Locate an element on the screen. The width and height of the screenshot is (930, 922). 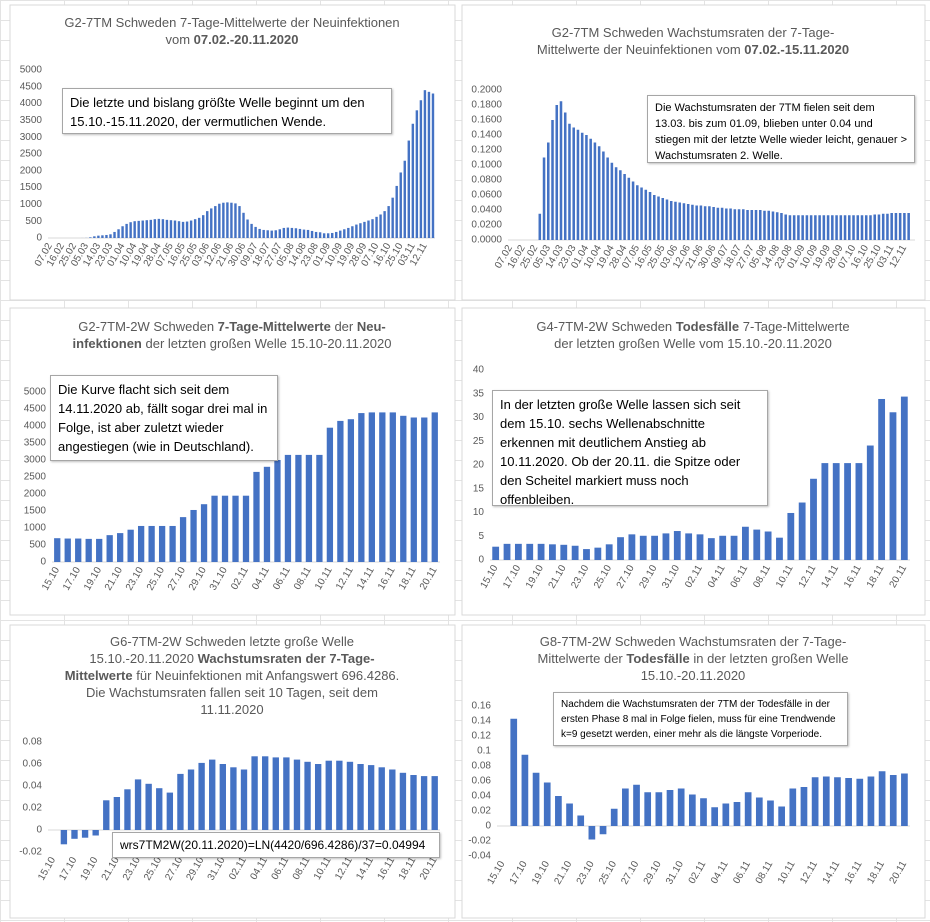
title-part: Wachstumsraten der 7-Tage-Mittelwerte is located at coordinates (219, 667).